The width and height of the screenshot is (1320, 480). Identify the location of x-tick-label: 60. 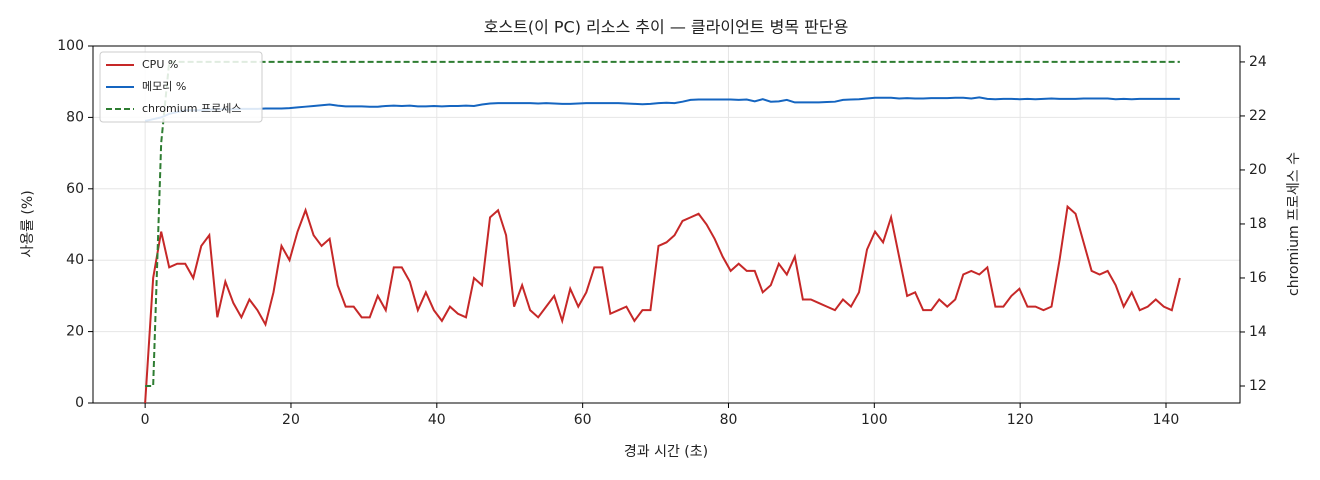
(583, 420).